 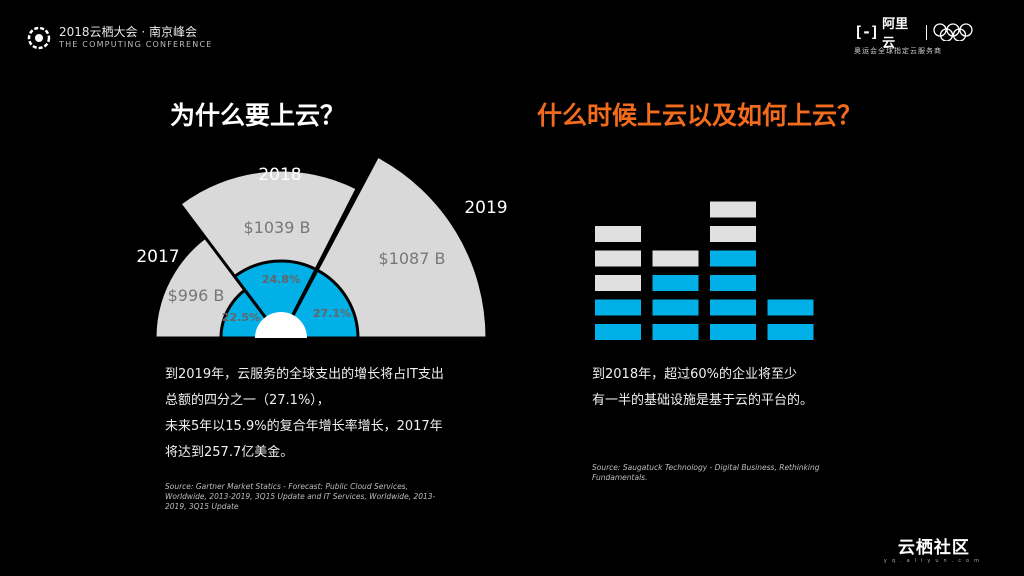 What do you see at coordinates (268, 254) in the screenshot?
I see `fan-outer-sector` at bounding box center [268, 254].